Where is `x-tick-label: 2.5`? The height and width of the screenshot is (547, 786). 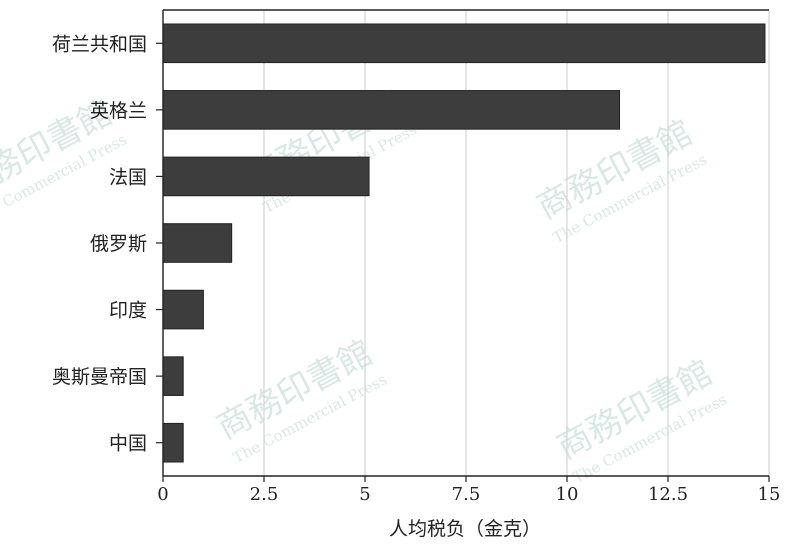 x-tick-label: 2.5 is located at coordinates (264, 494).